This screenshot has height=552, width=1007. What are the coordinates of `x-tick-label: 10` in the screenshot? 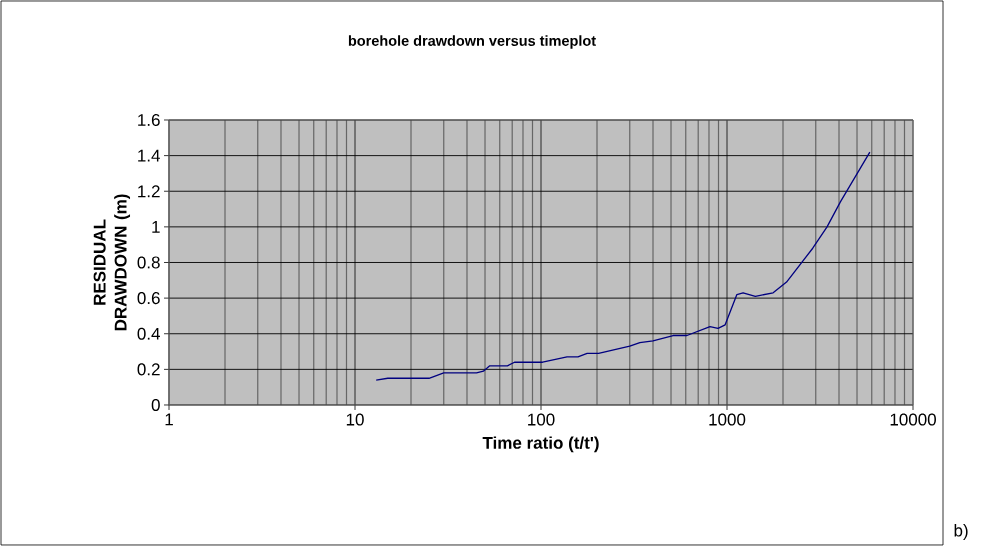 It's located at (355, 419).